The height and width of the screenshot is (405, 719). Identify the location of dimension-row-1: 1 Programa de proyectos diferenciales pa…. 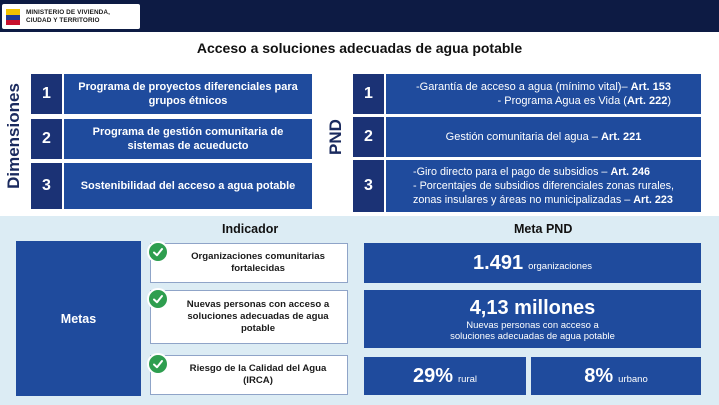
(171, 94).